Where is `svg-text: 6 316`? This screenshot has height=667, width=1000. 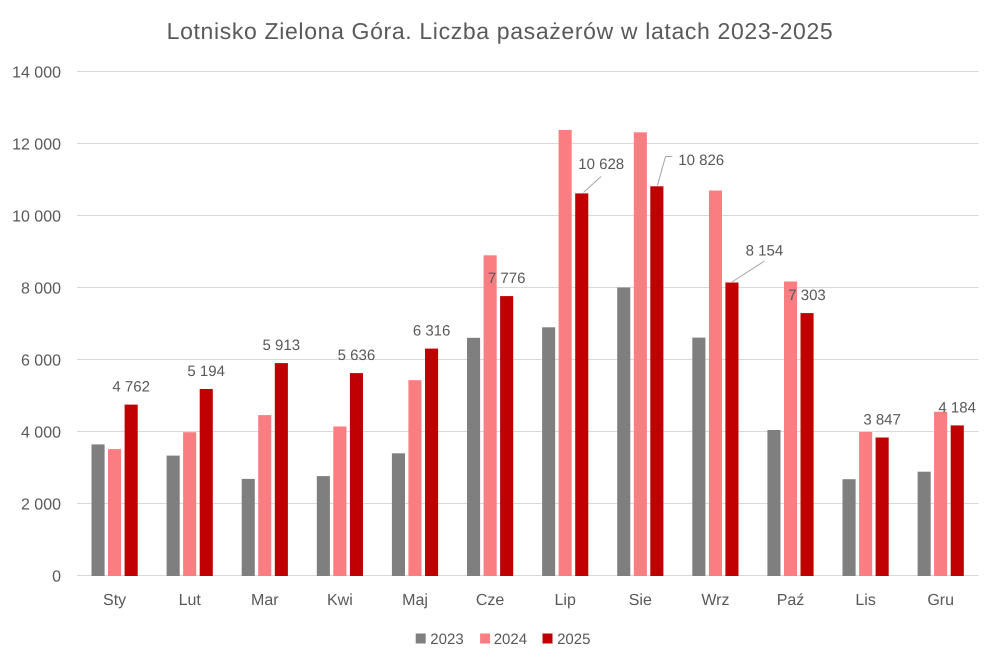
svg-text: 6 316 is located at coordinates (432, 331).